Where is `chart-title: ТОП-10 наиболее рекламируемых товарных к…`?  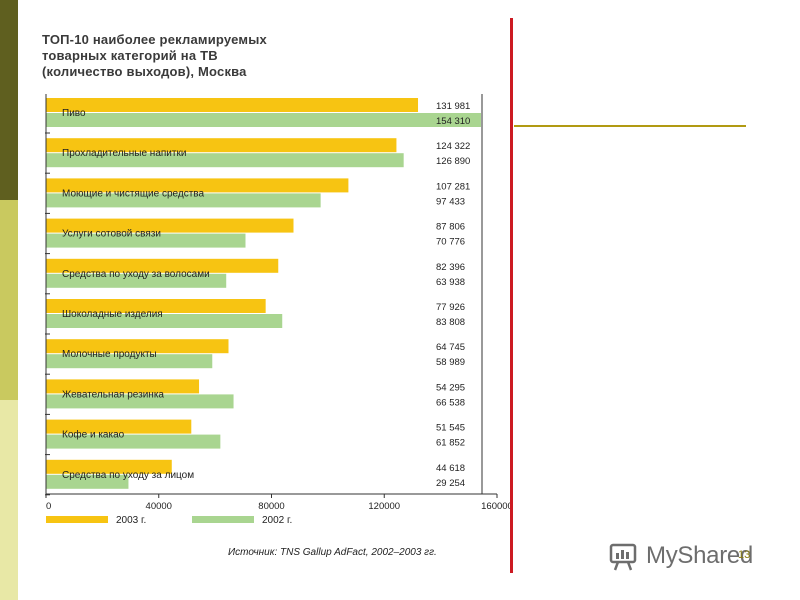 chart-title: ТОП-10 наиболее рекламируемых товарных к… is located at coordinates (154, 55).